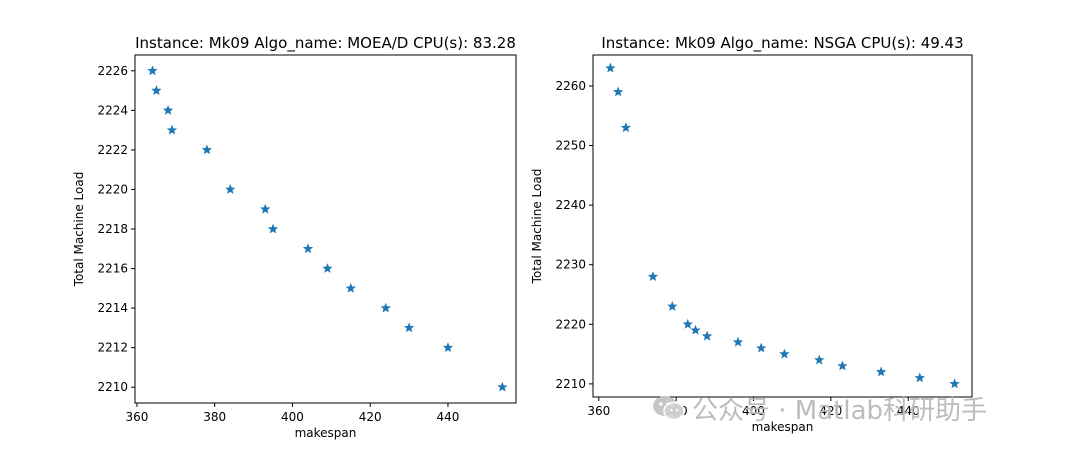 The height and width of the screenshot is (450, 1080). I want to click on y-tick-label: 2226, so click(112, 71).